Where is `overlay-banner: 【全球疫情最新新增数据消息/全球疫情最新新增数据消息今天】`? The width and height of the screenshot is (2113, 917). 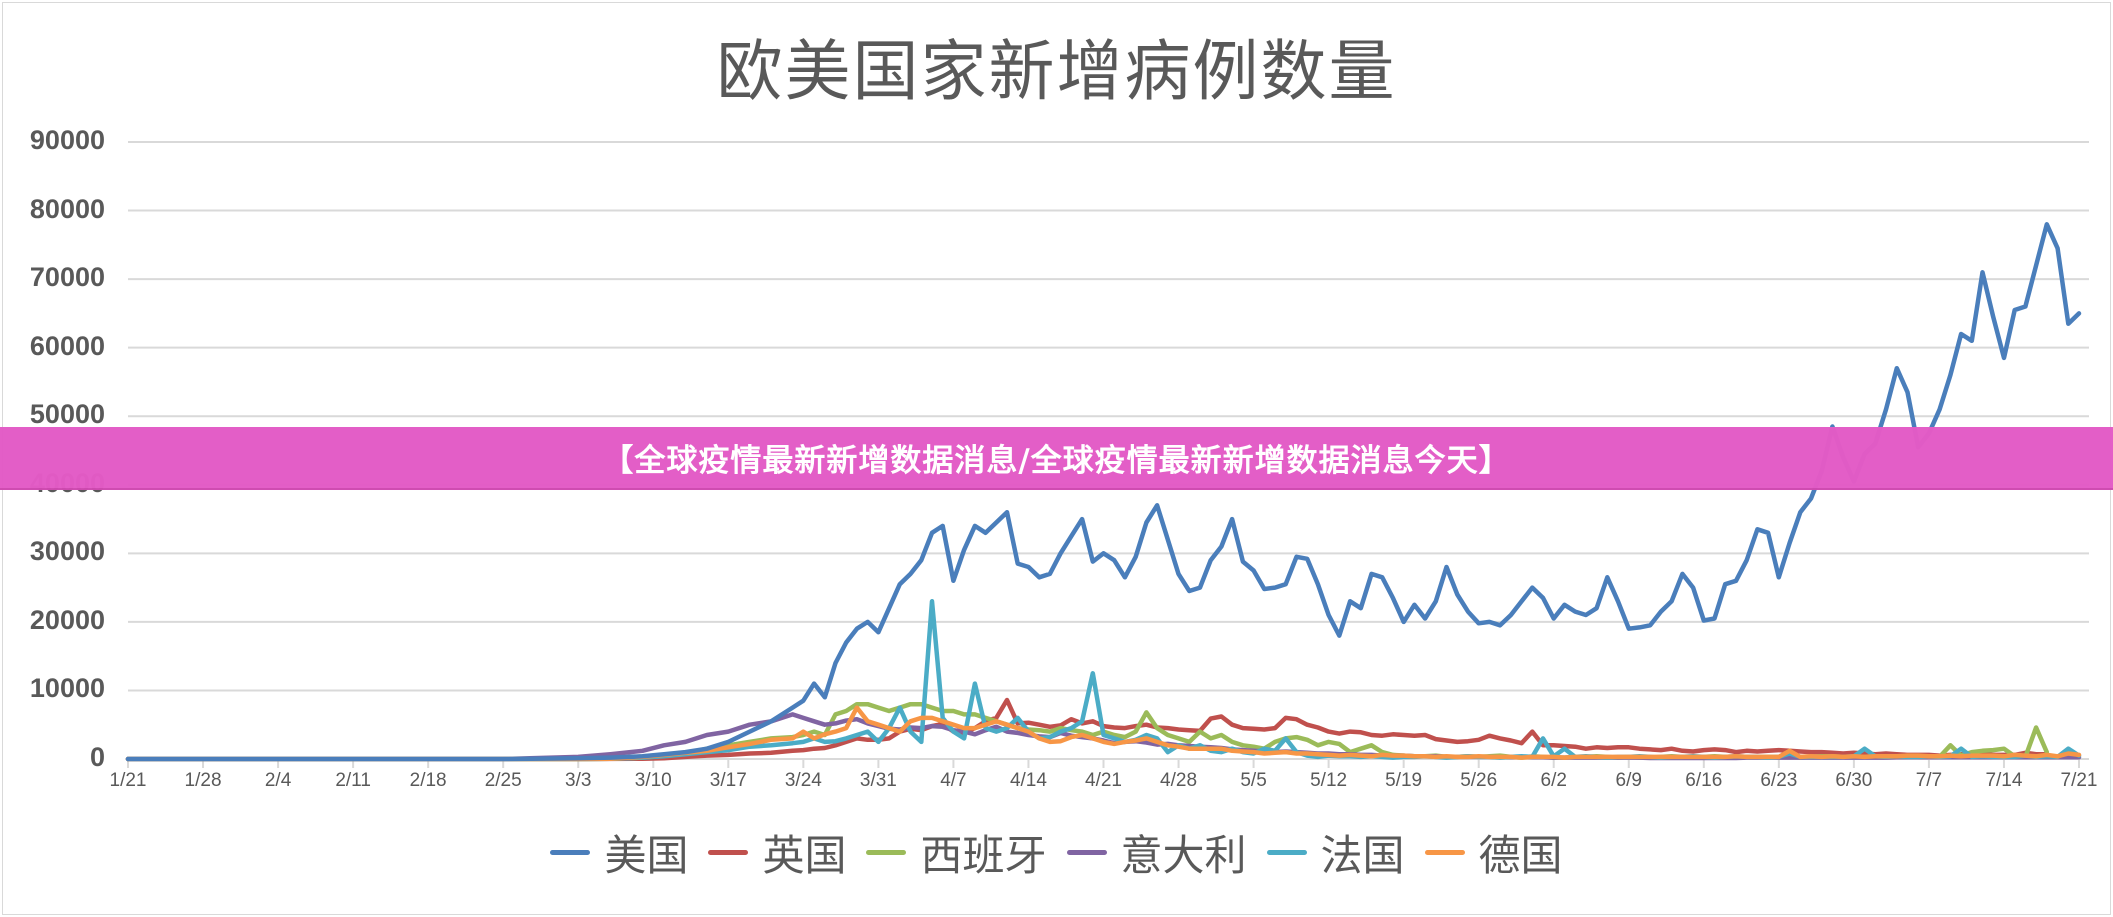 overlay-banner: 【全球疫情最新新增数据消息/全球疫情最新新增数据消息今天】 is located at coordinates (1056, 458).